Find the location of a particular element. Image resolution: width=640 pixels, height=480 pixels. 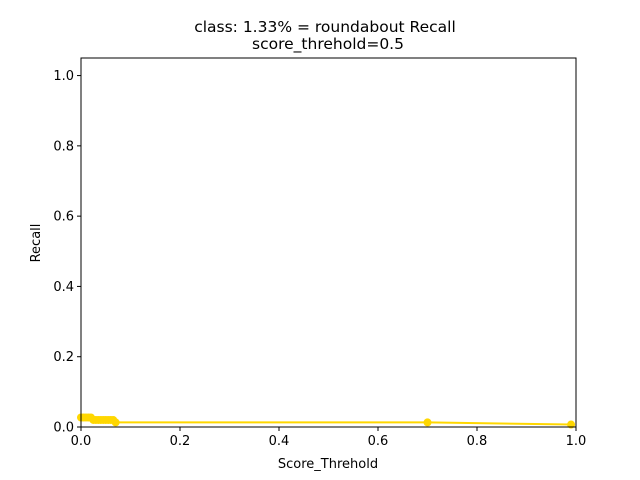

x-tick-label: 0.8 is located at coordinates (477, 441).